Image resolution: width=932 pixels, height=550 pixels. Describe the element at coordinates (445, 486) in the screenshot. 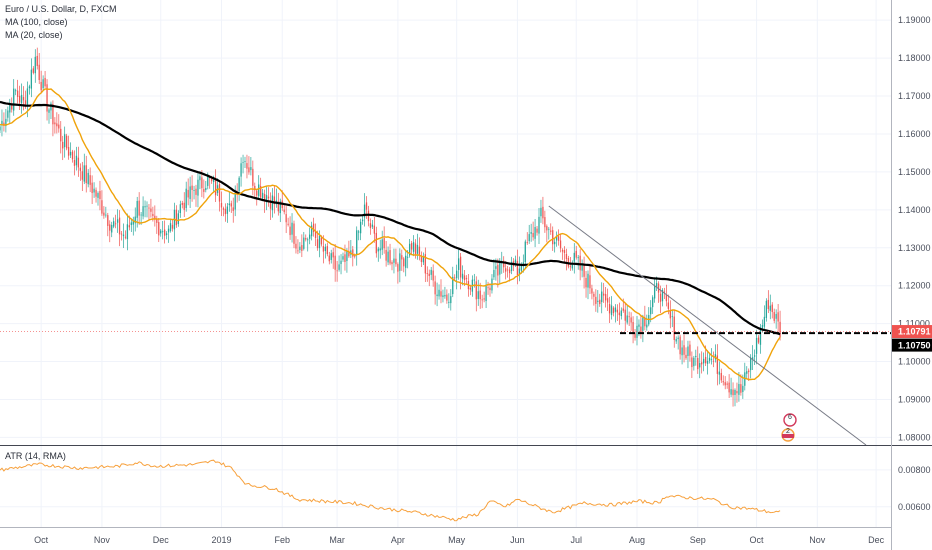

I see `atr-pane: ATR (14, RMA)` at that location.